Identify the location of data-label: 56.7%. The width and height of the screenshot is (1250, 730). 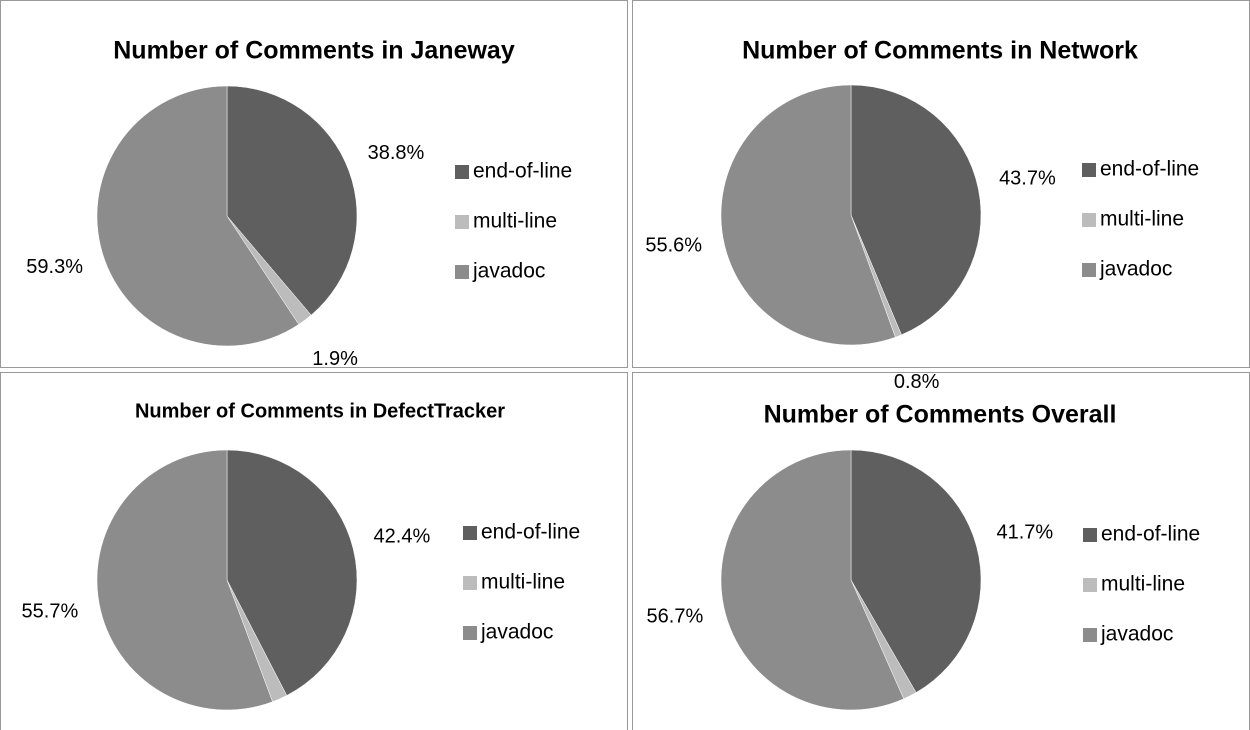
(675, 617).